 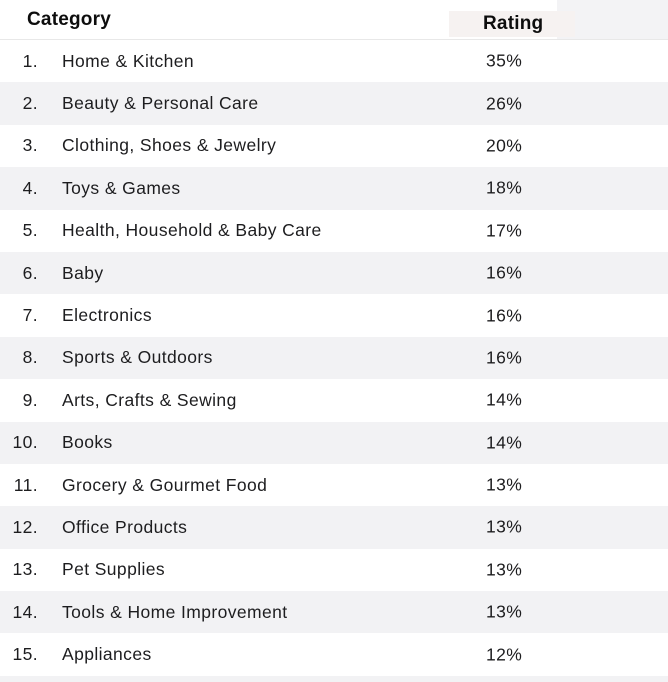 What do you see at coordinates (334, 103) in the screenshot?
I see `table-row: 2. Beauty & Personal Care 26%` at bounding box center [334, 103].